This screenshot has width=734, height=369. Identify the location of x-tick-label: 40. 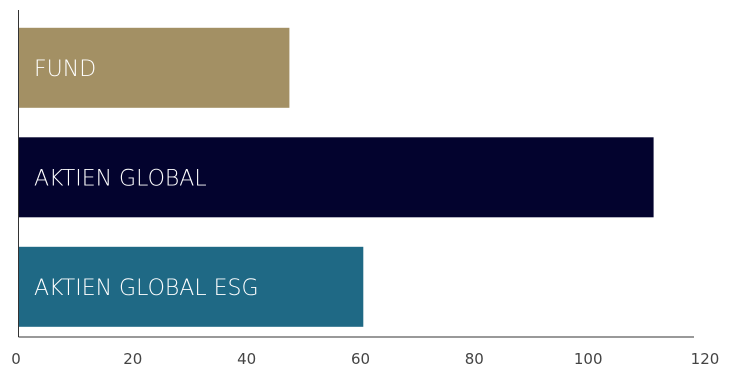
(246, 359).